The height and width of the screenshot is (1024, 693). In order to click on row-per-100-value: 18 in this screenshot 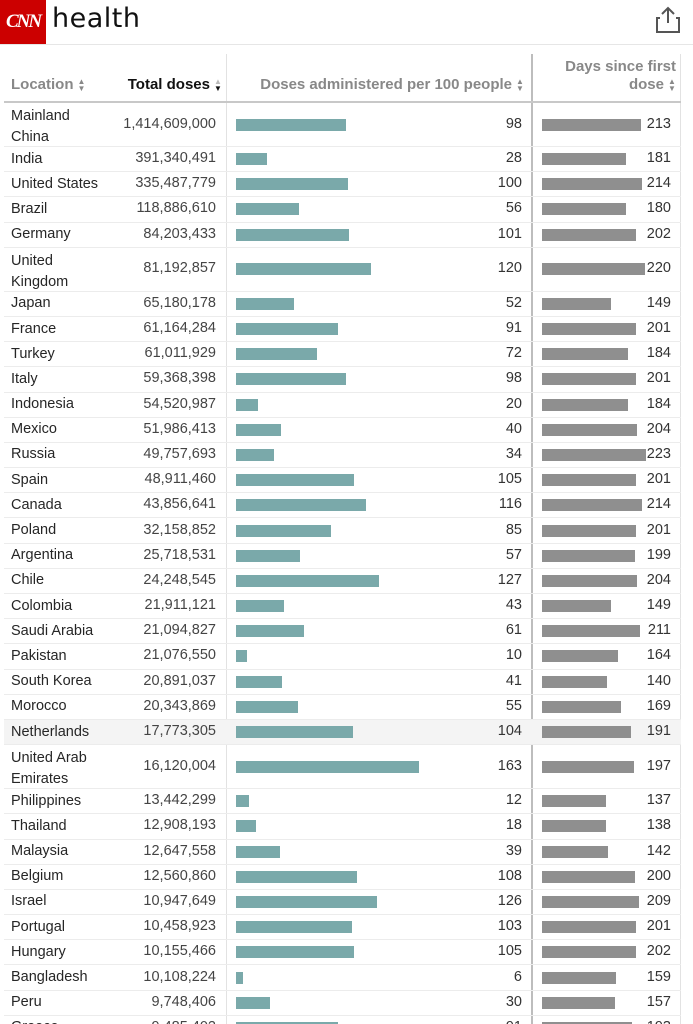, I will do `click(513, 825)`.